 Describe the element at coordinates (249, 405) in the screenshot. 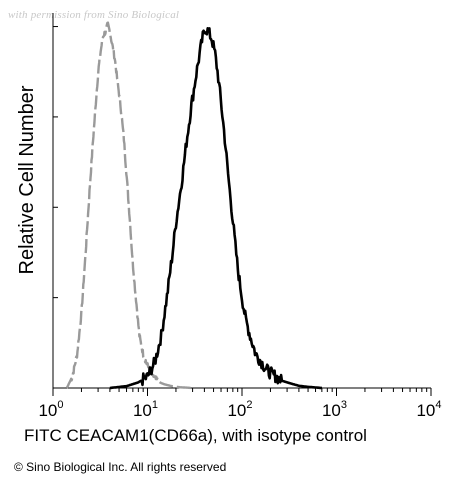

I see `x-tick-exponent: 2` at that location.